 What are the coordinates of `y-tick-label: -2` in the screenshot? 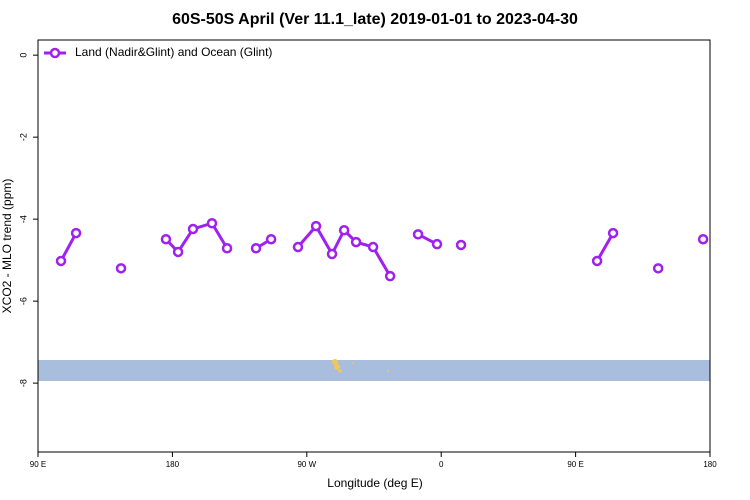 It's located at (23, 137).